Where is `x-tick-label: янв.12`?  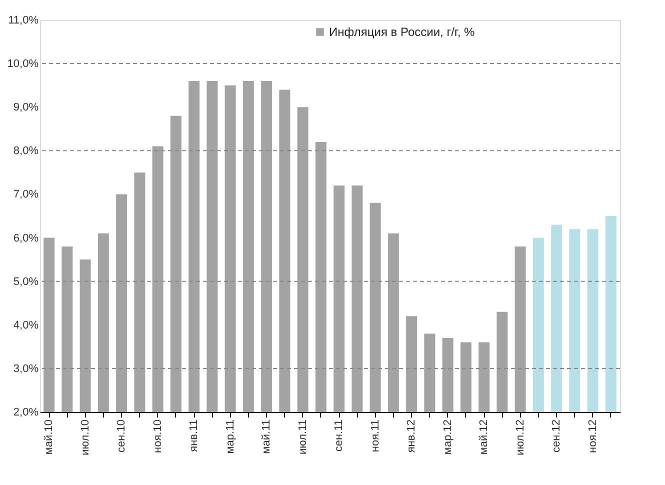
x-tick-label: янв.12 is located at coordinates (412, 436).